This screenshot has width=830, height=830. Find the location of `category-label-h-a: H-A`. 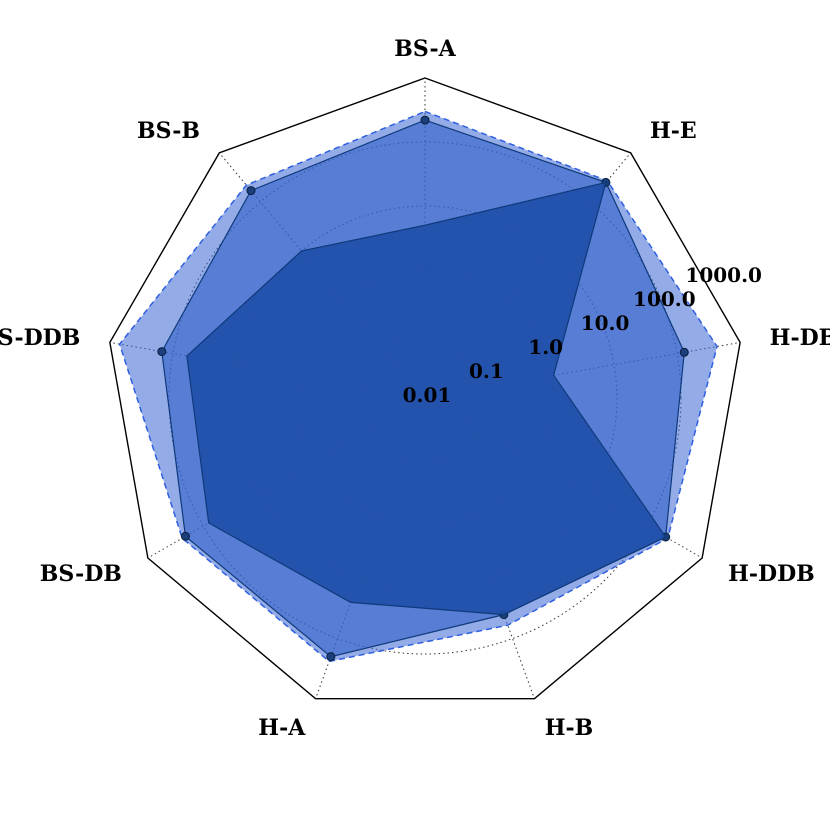

category-label-h-a: H-A is located at coordinates (282, 728).